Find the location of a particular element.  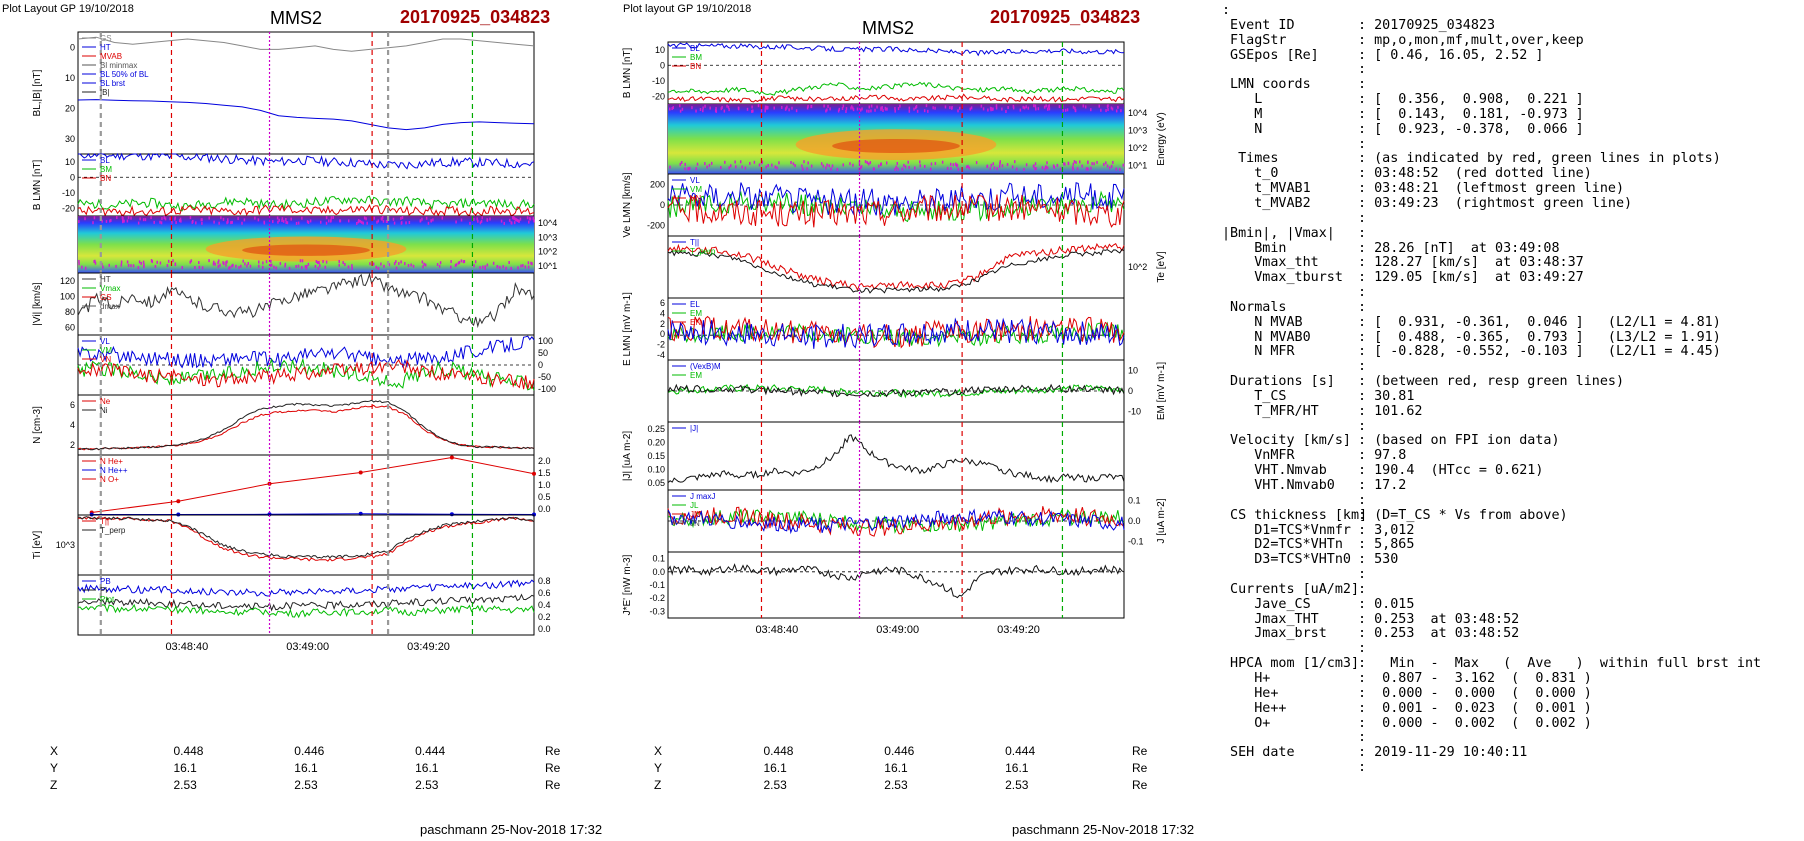

legend-entry: EM is located at coordinates (696, 313).